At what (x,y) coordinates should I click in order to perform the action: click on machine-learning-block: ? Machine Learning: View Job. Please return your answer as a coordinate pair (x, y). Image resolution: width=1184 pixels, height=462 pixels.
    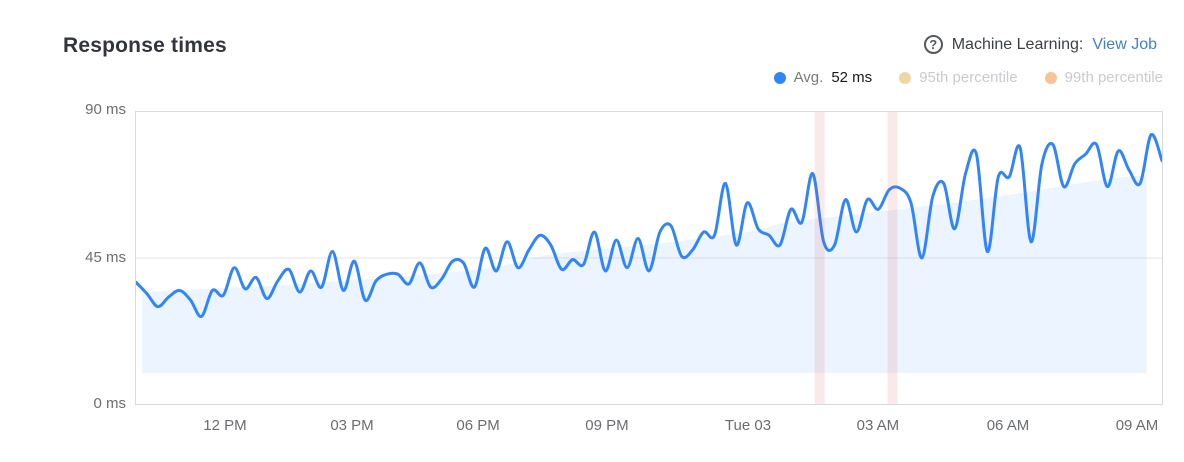
    Looking at the image, I should click on (1040, 44).